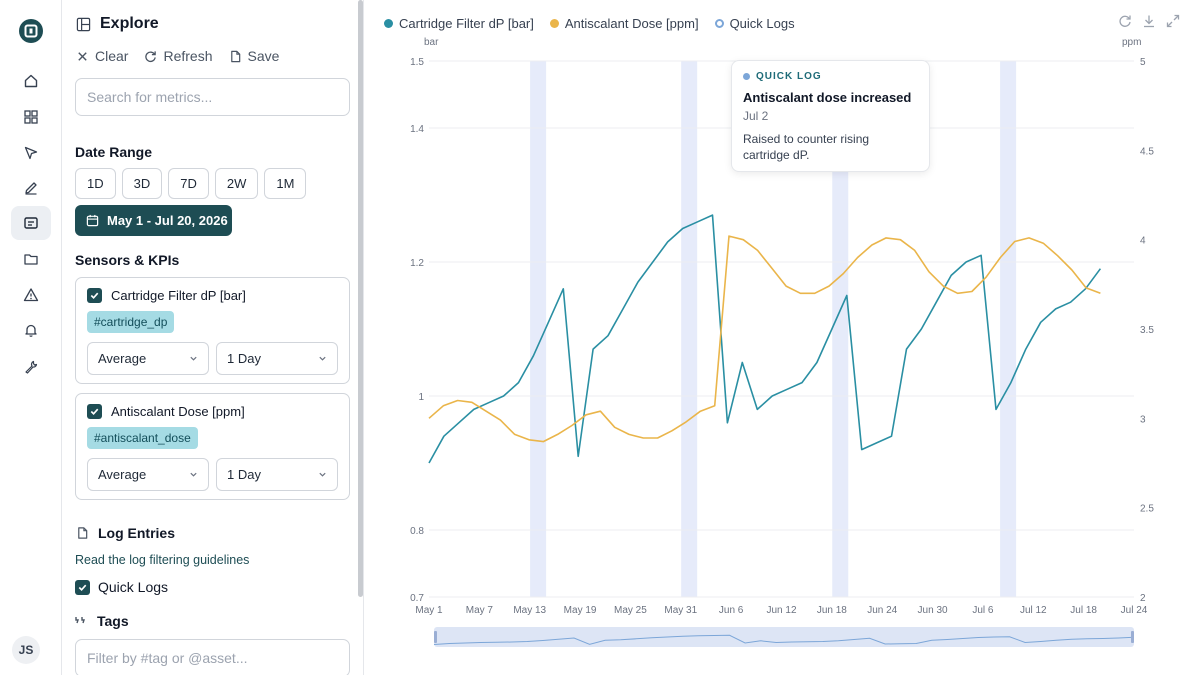  Describe the element at coordinates (1147, 151) in the screenshot. I see `right-axis-tick: 4.5` at that location.